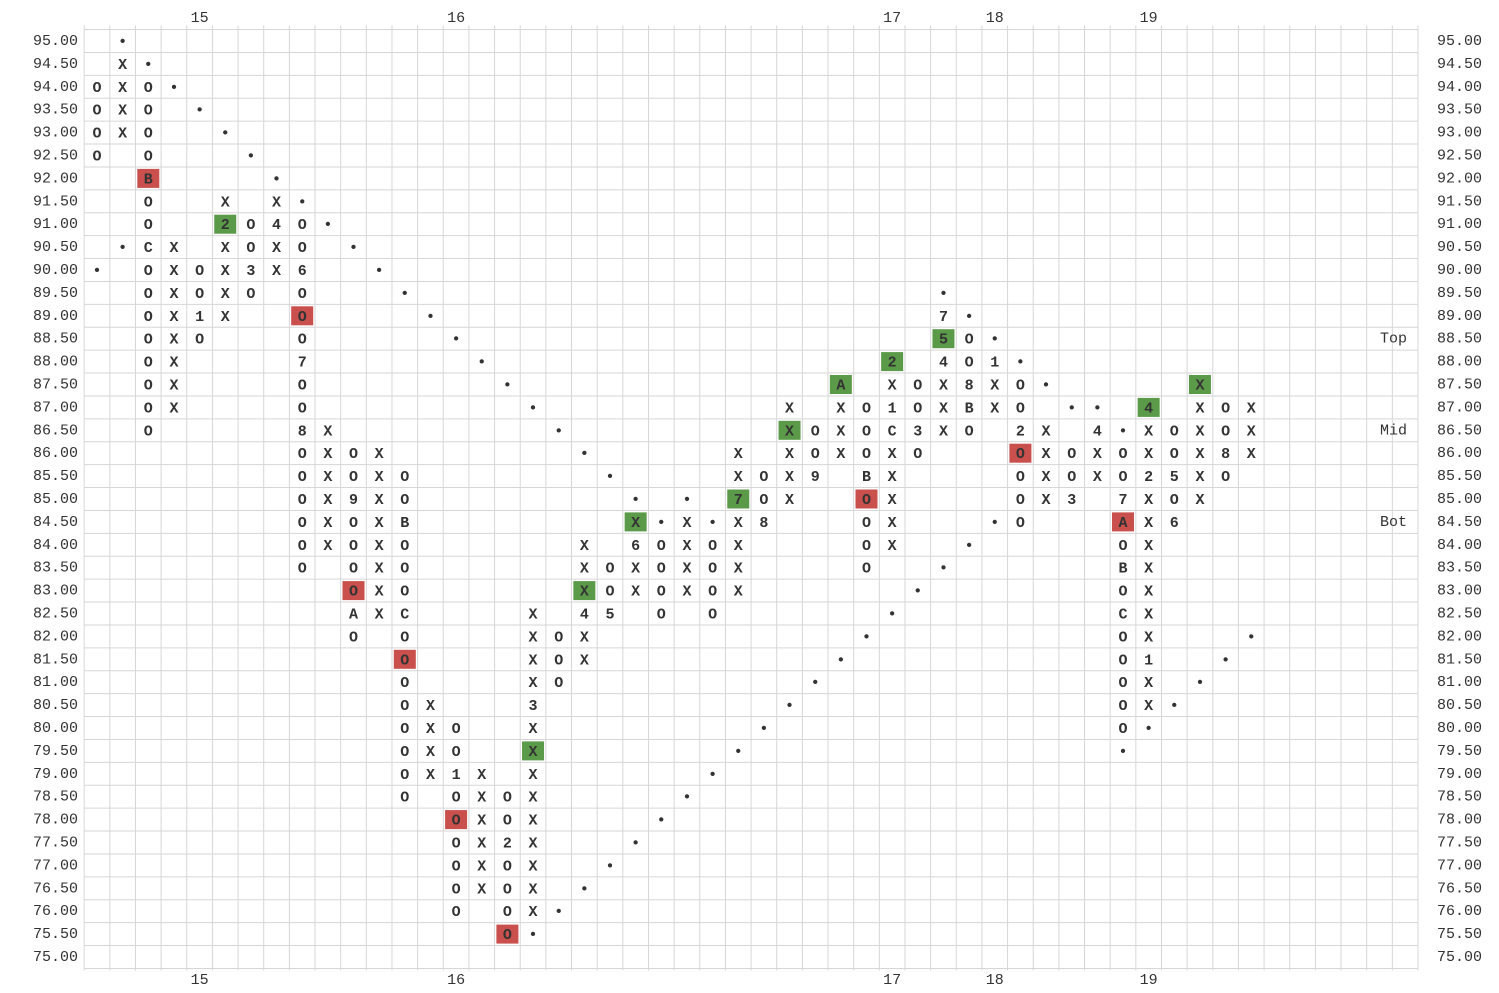 This screenshot has width=1499, height=993. I want to click on box-cell: 9, so click(815, 477).